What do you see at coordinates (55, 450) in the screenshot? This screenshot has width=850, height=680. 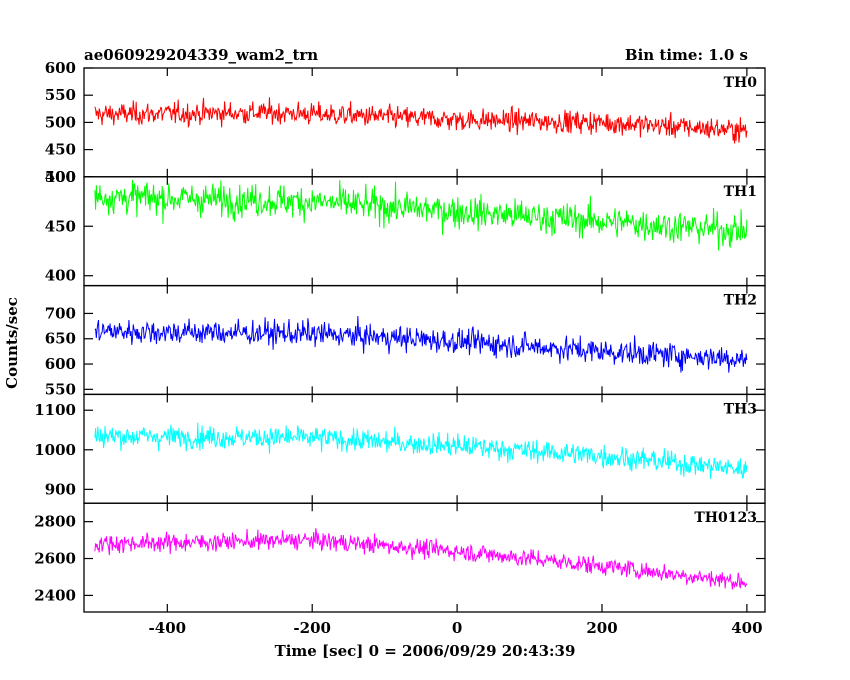 I see `y-tick-label: 1000` at bounding box center [55, 450].